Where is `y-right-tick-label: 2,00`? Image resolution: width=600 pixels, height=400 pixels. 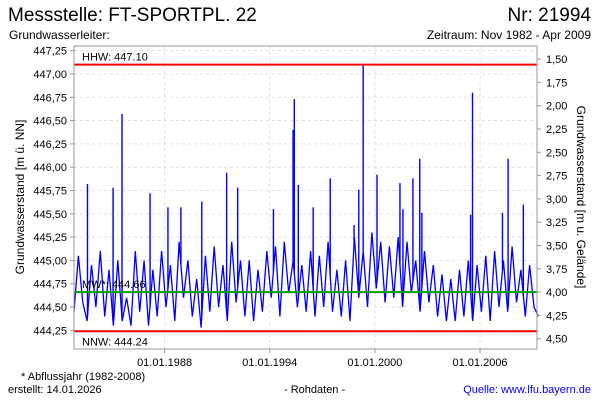 y-right-tick-label: 2,00 is located at coordinates (556, 107).